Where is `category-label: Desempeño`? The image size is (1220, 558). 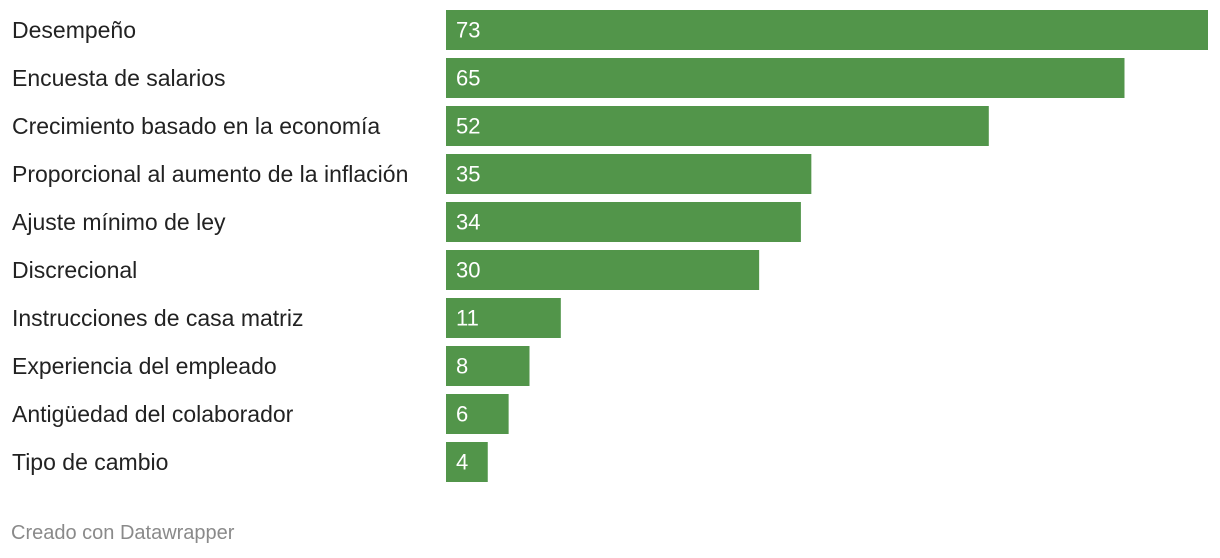
category-label: Desempeño is located at coordinates (74, 30).